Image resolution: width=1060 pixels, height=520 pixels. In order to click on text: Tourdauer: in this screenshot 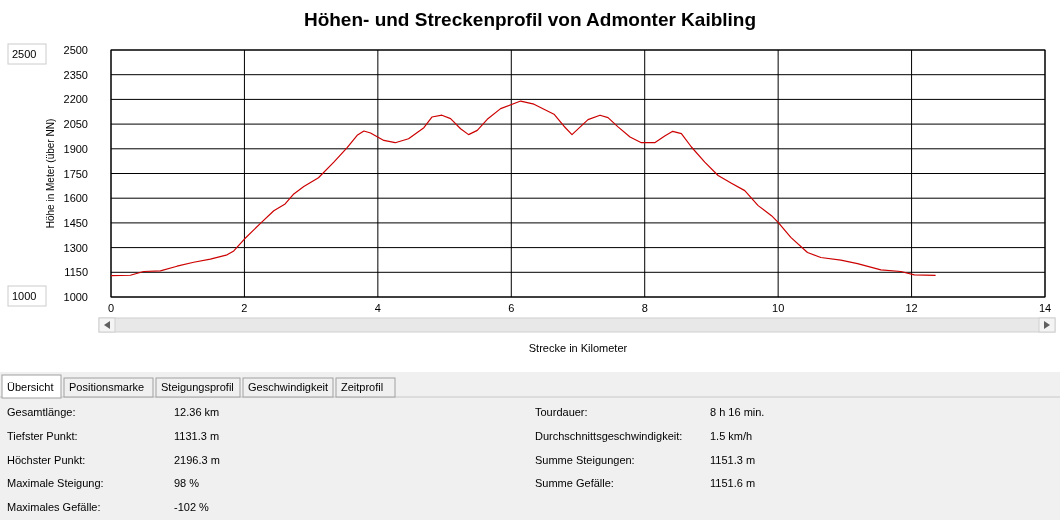, I will do `click(561, 412)`.